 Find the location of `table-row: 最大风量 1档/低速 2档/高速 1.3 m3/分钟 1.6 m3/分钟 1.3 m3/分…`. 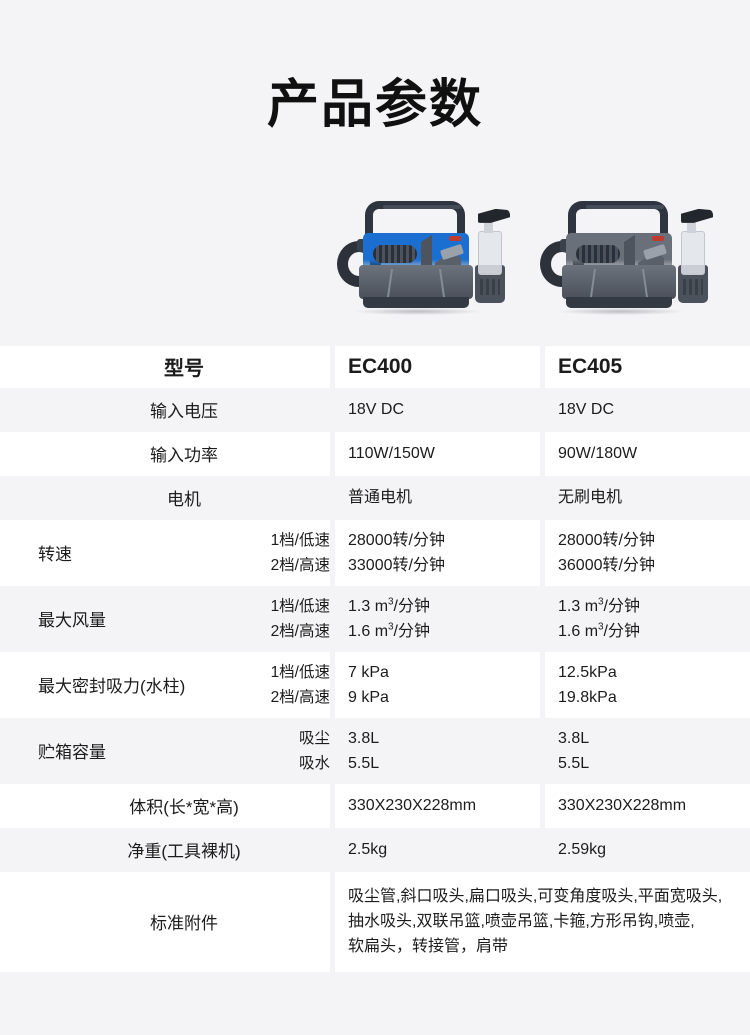

table-row: 最大风量 1档/低速 2档/高速 1.3 m3/分钟 1.6 m3/分钟 1.3 m3/分… is located at coordinates (375, 618).